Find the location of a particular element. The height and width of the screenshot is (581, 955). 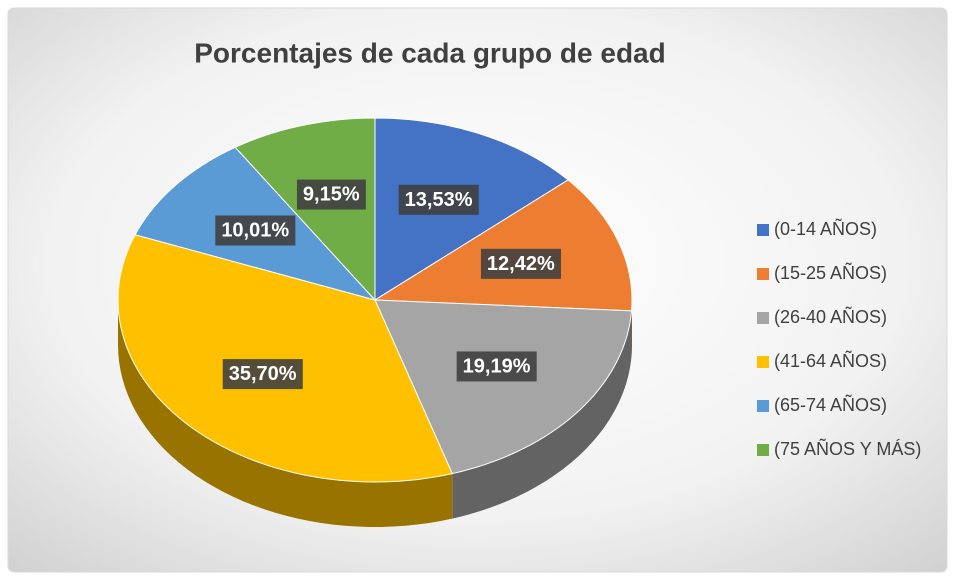

legend-label: (0-14 AÑOS) is located at coordinates (825, 228).